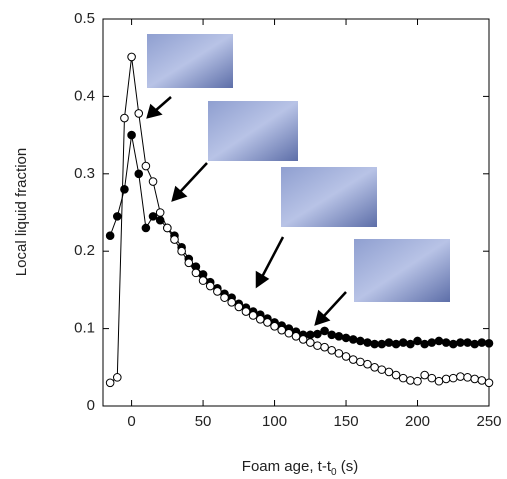 The height and width of the screenshot is (479, 507). Describe the element at coordinates (84, 328) in the screenshot. I see `y-tick-label: 0.1` at that location.